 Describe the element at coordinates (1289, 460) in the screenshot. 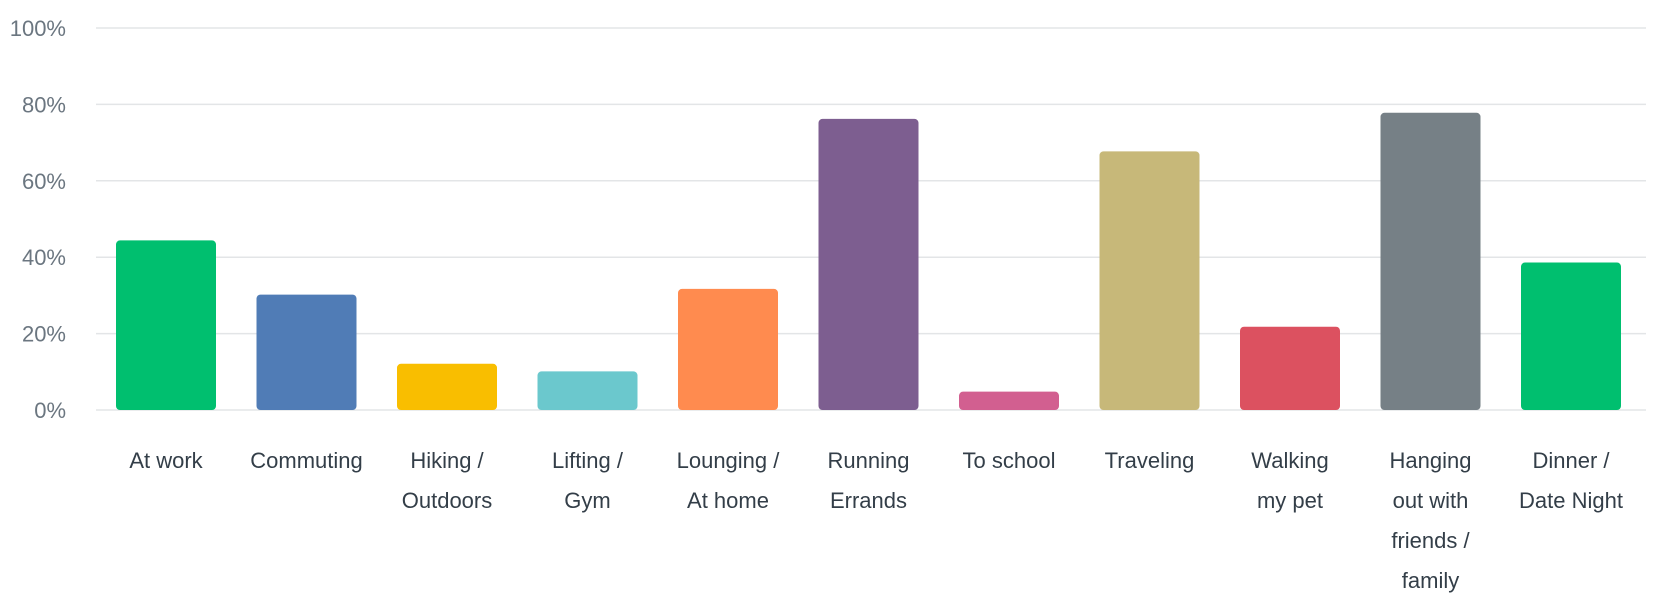

I see `x-category-label-line: Walking` at that location.